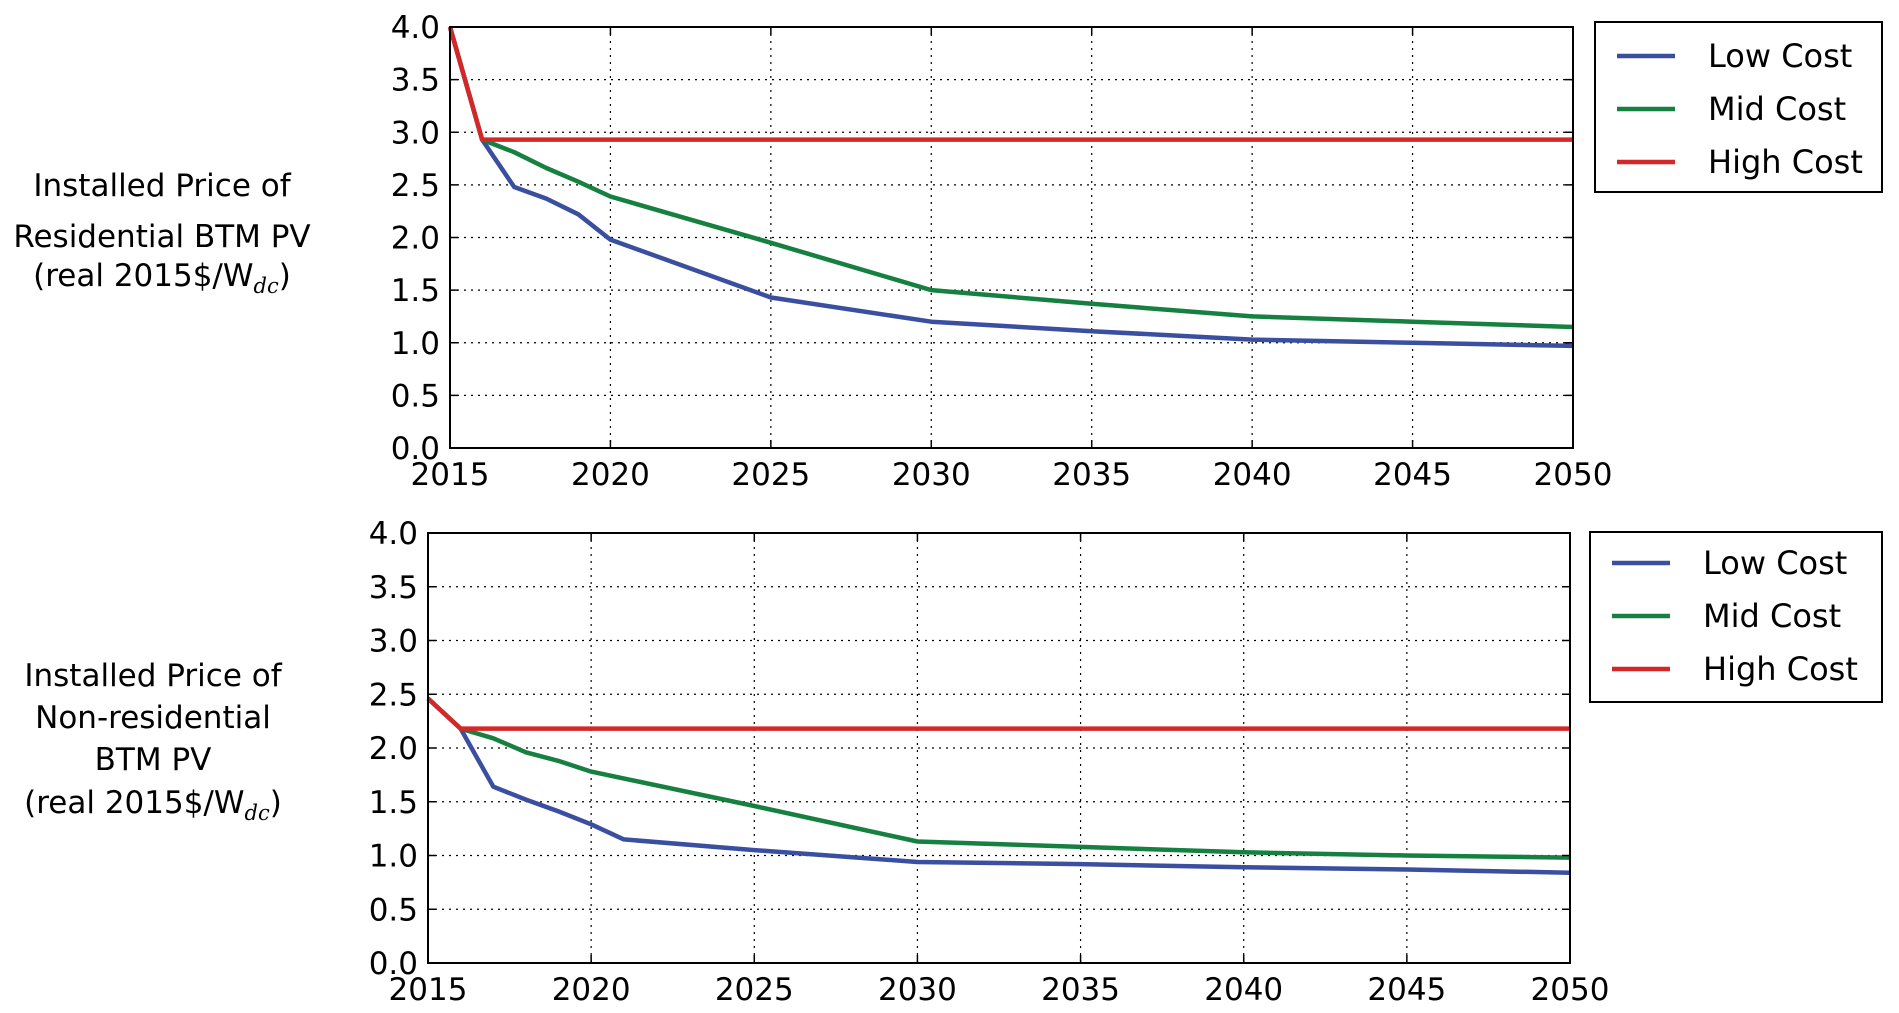 Image resolution: width=1899 pixels, height=1013 pixels. I want to click on y-axis-label-line: Residential BTM PV, so click(161, 237).